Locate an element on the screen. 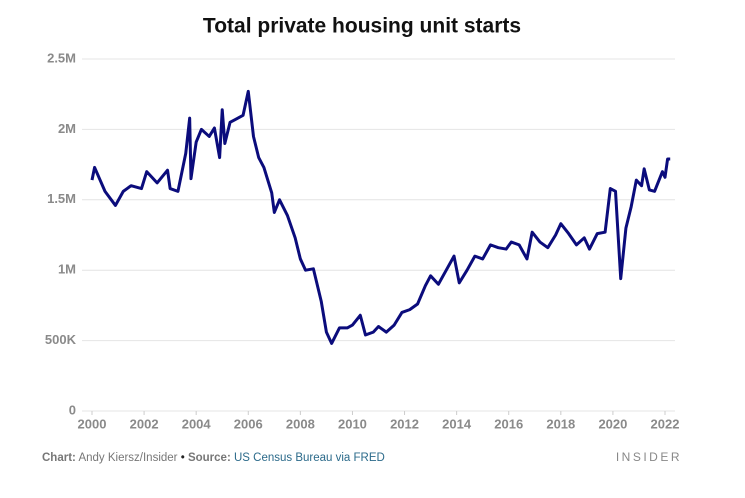  y-tick-label: 2M is located at coordinates (67, 128).